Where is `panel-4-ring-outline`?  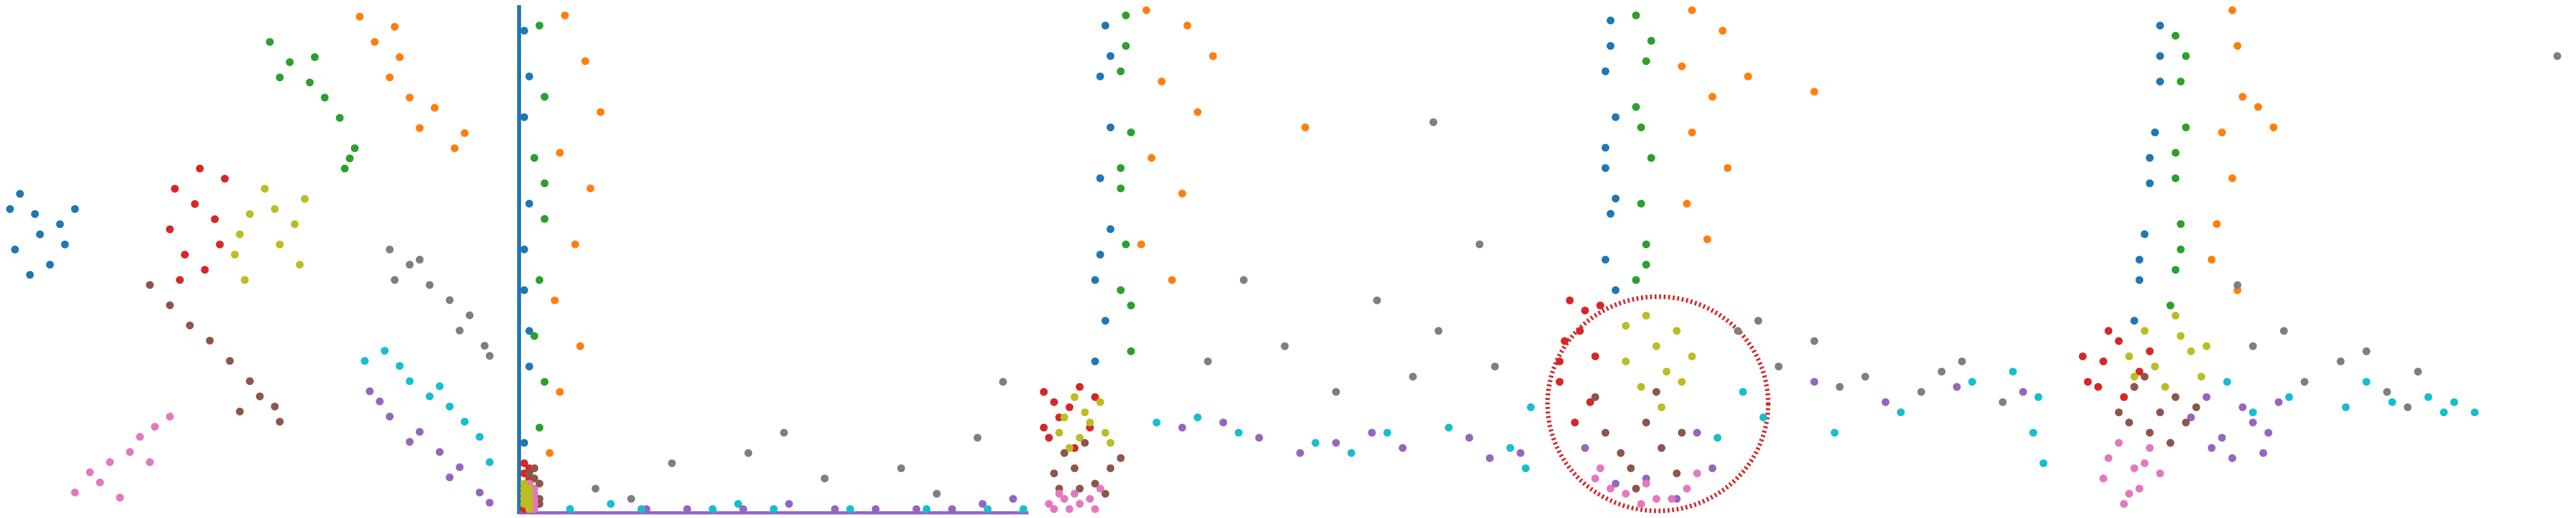
panel-4-ring-outline is located at coordinates (1658, 403).